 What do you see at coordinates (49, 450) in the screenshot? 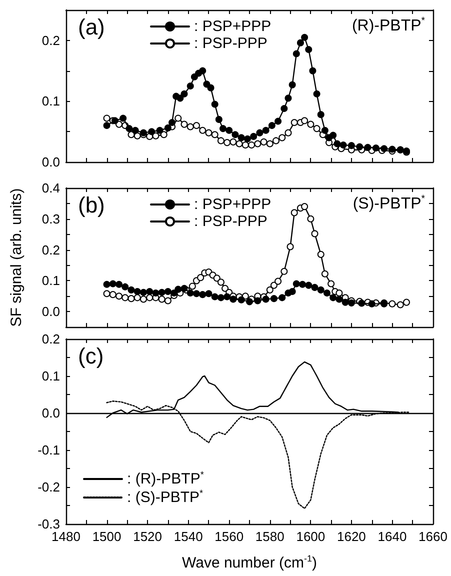
I see `y-tick-label: -0.1` at bounding box center [49, 450].